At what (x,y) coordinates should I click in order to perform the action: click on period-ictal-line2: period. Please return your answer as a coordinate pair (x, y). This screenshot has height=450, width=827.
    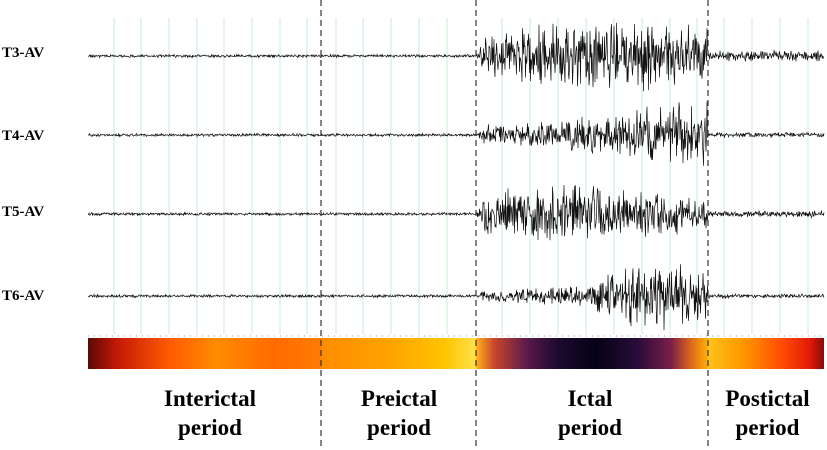
    Looking at the image, I should click on (590, 427).